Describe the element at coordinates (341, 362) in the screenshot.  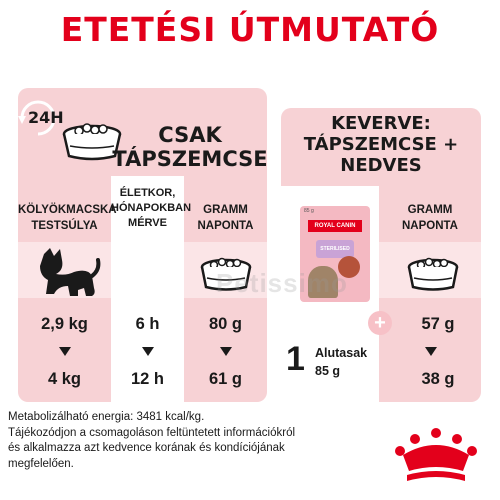
I see `pouch-label: Alutasak 85 g` at that location.